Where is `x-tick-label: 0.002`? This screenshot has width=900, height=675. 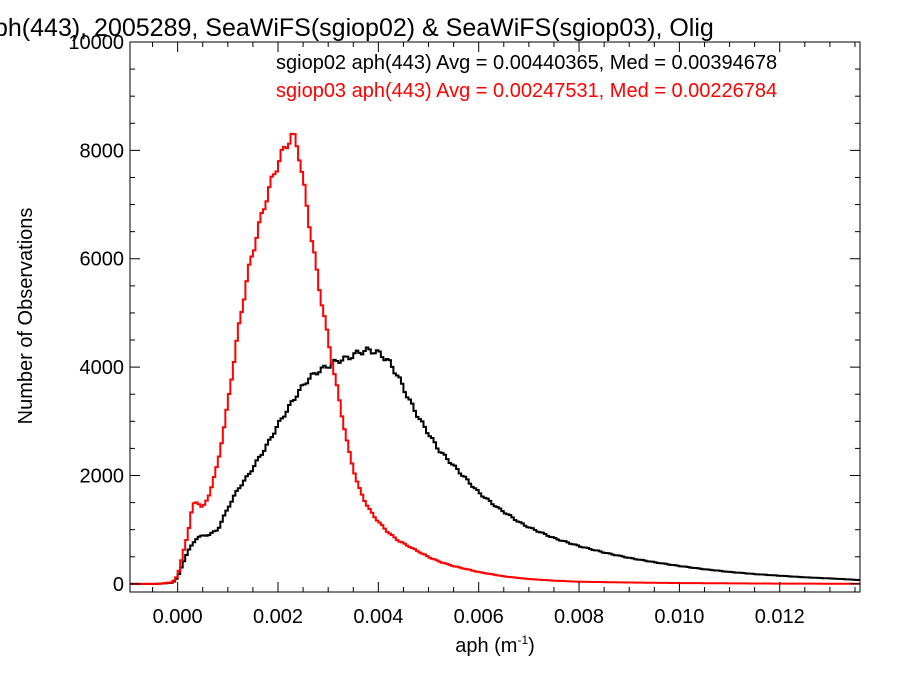 x-tick-label: 0.002 is located at coordinates (278, 617).